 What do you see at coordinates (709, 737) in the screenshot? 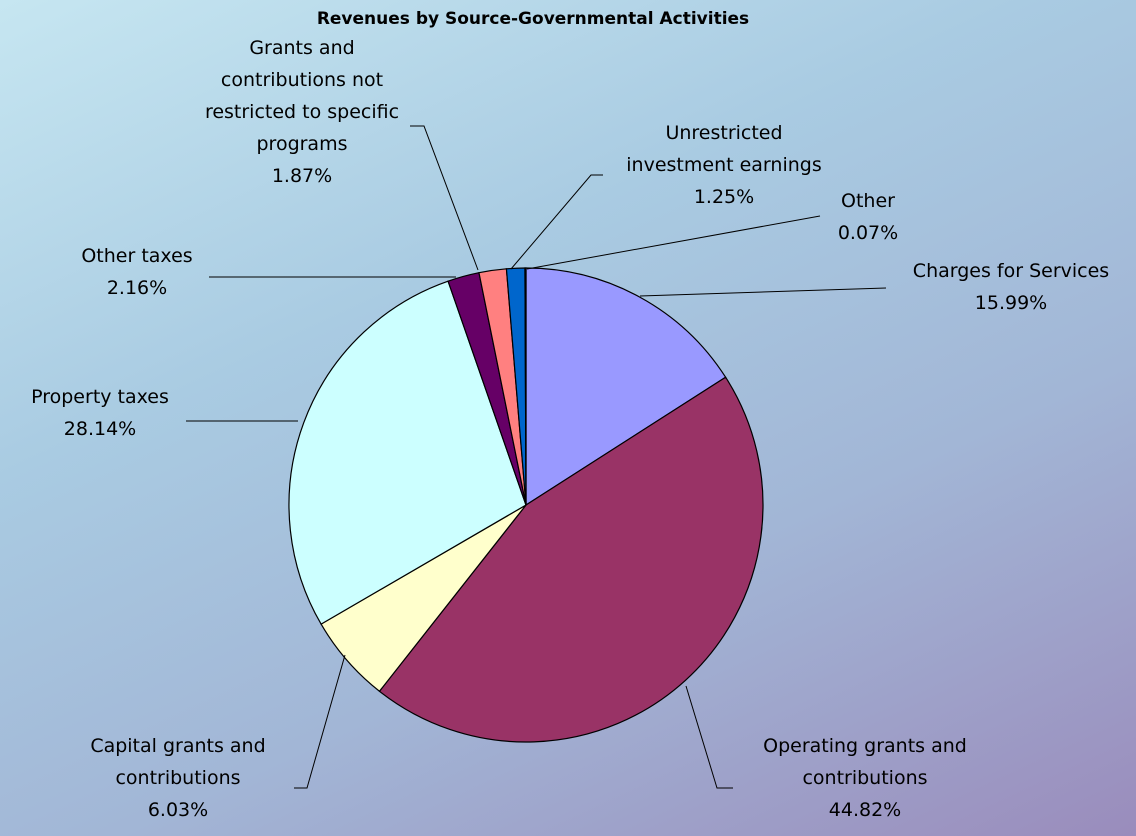
I see `leader-line-operating-grants-and-contributions` at bounding box center [709, 737].